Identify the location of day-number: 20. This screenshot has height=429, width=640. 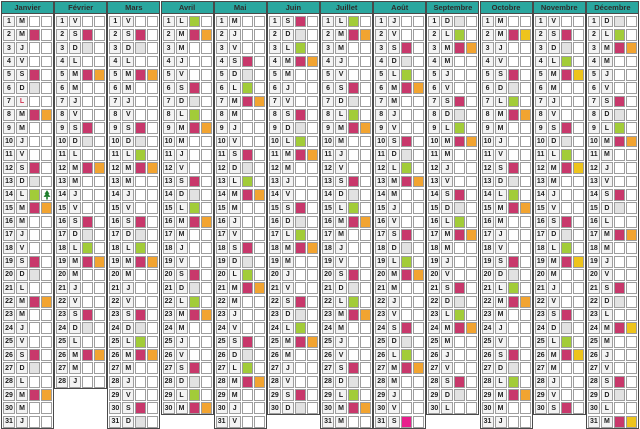
(115, 275).